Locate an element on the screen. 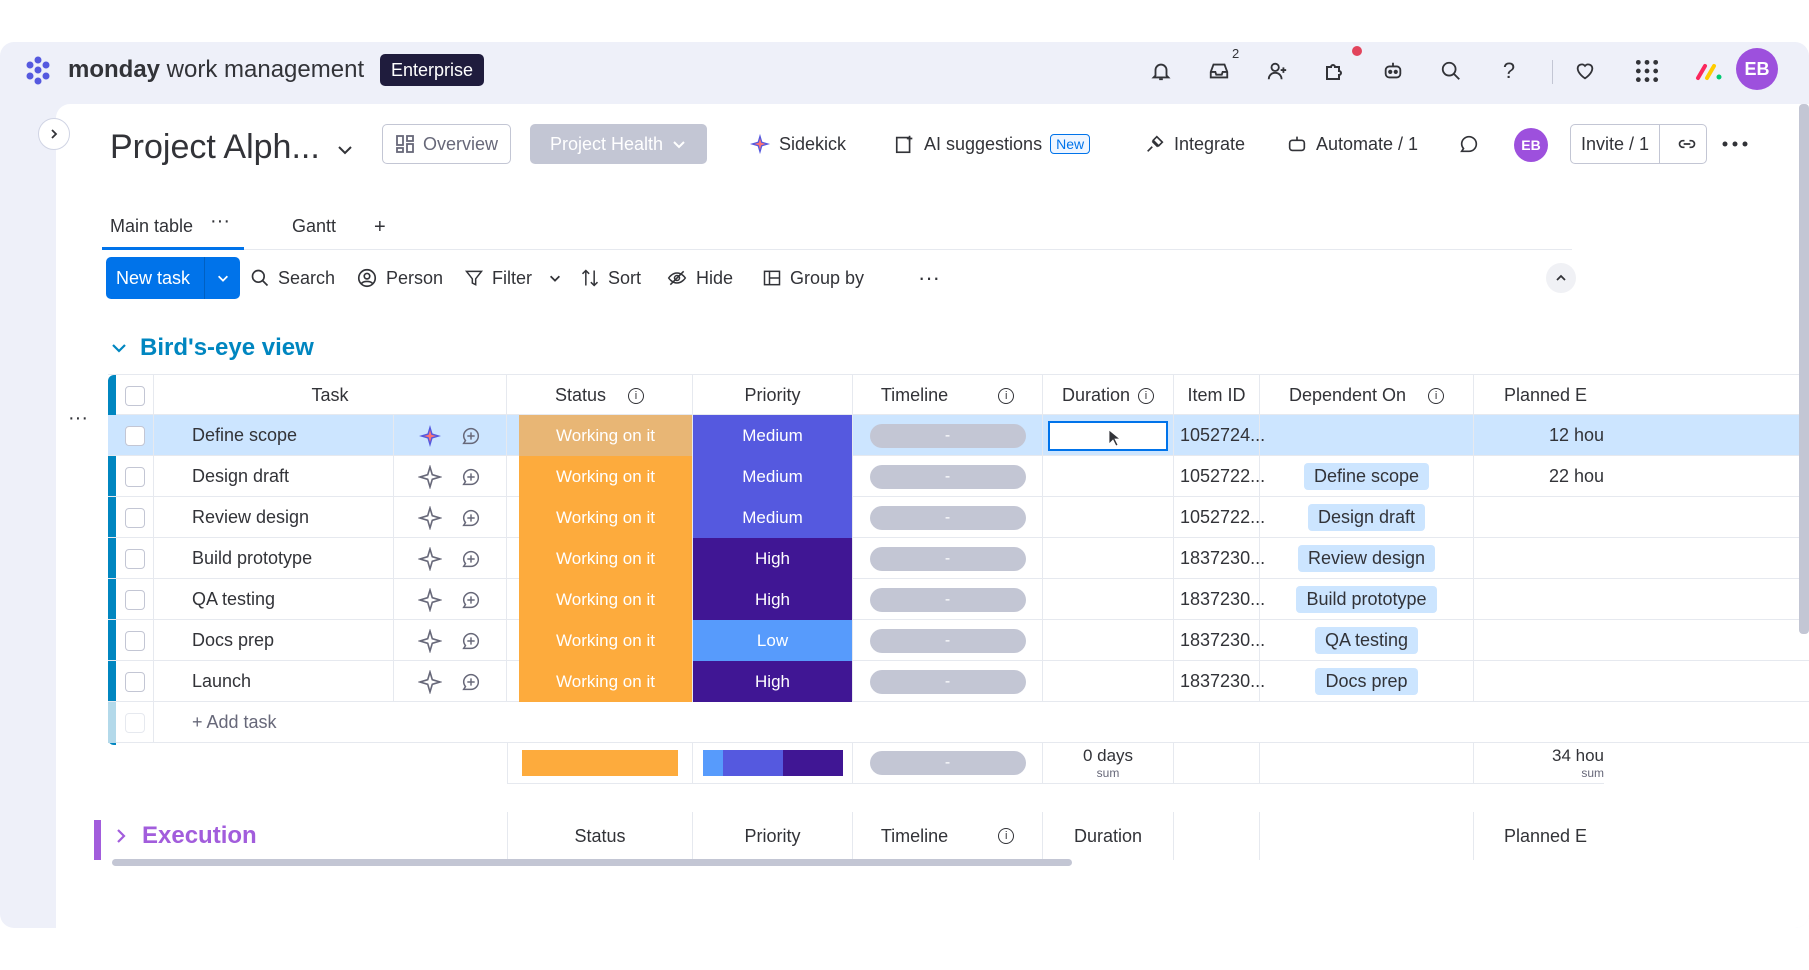  filter-button: Filter is located at coordinates (513, 278).